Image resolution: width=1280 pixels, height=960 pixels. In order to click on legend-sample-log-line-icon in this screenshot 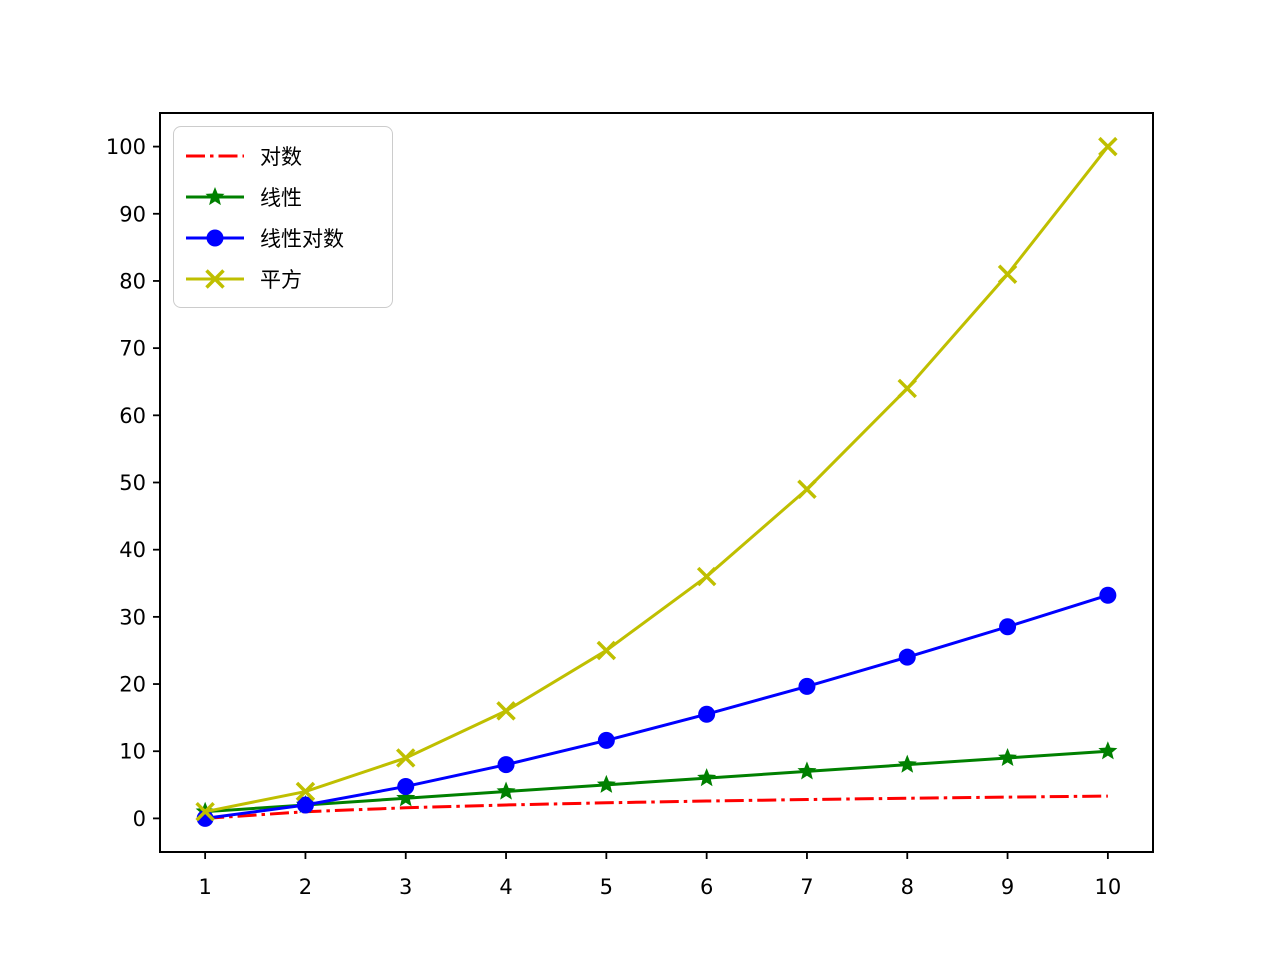, I will do `click(215, 155)`.